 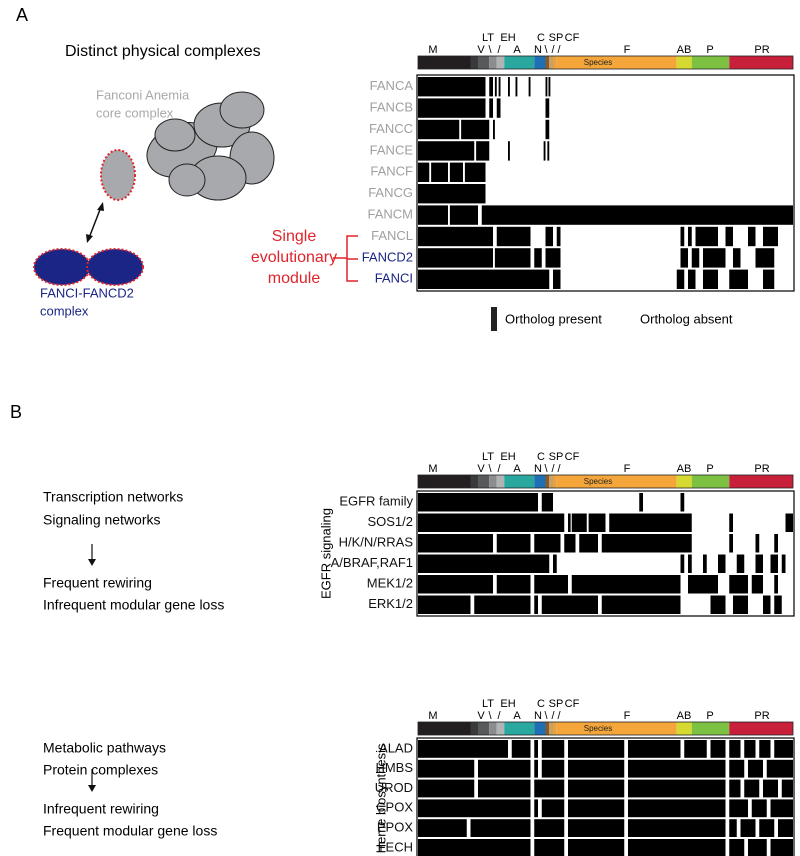 I want to click on panel-label: B, so click(x=16, y=412).